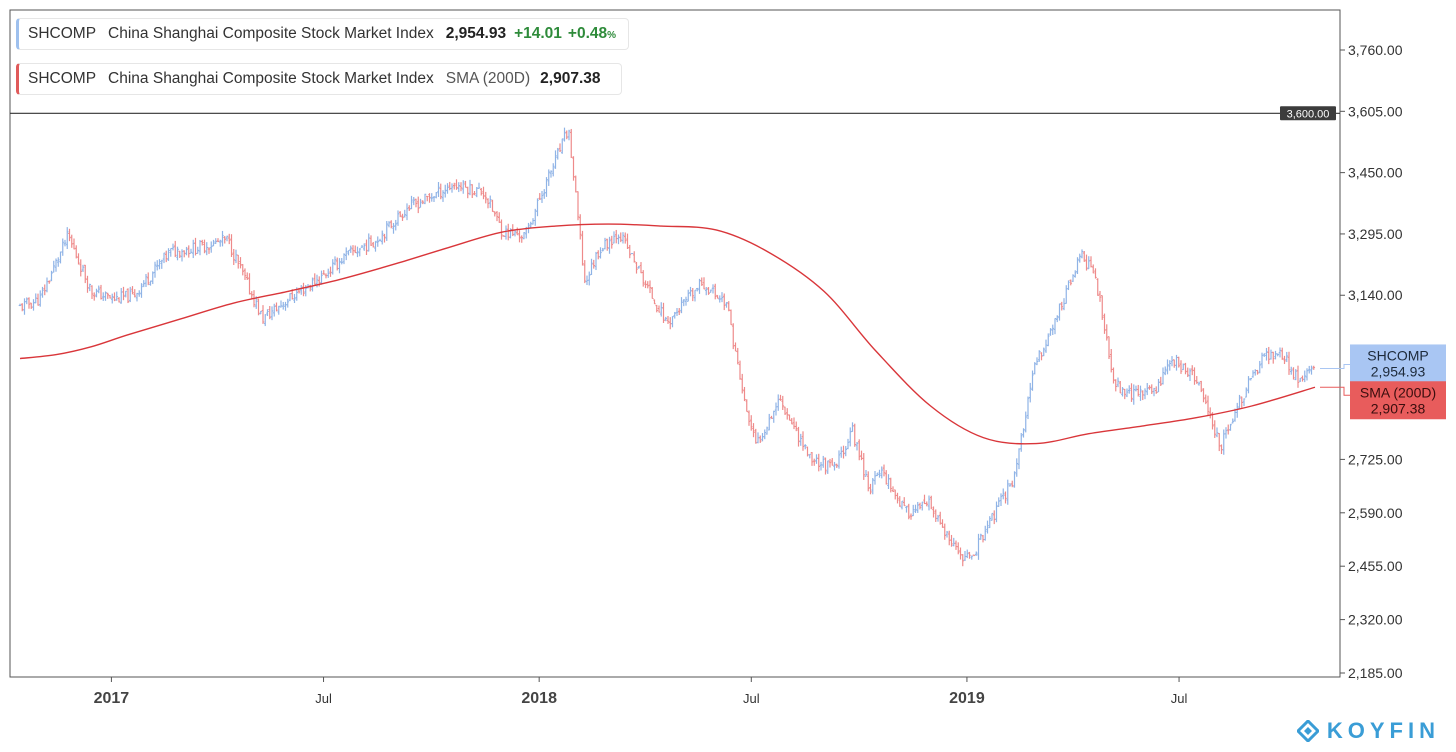 This screenshot has width=1456, height=752. What do you see at coordinates (1375, 566) in the screenshot?
I see `y-tick-label: 2,455.00` at bounding box center [1375, 566].